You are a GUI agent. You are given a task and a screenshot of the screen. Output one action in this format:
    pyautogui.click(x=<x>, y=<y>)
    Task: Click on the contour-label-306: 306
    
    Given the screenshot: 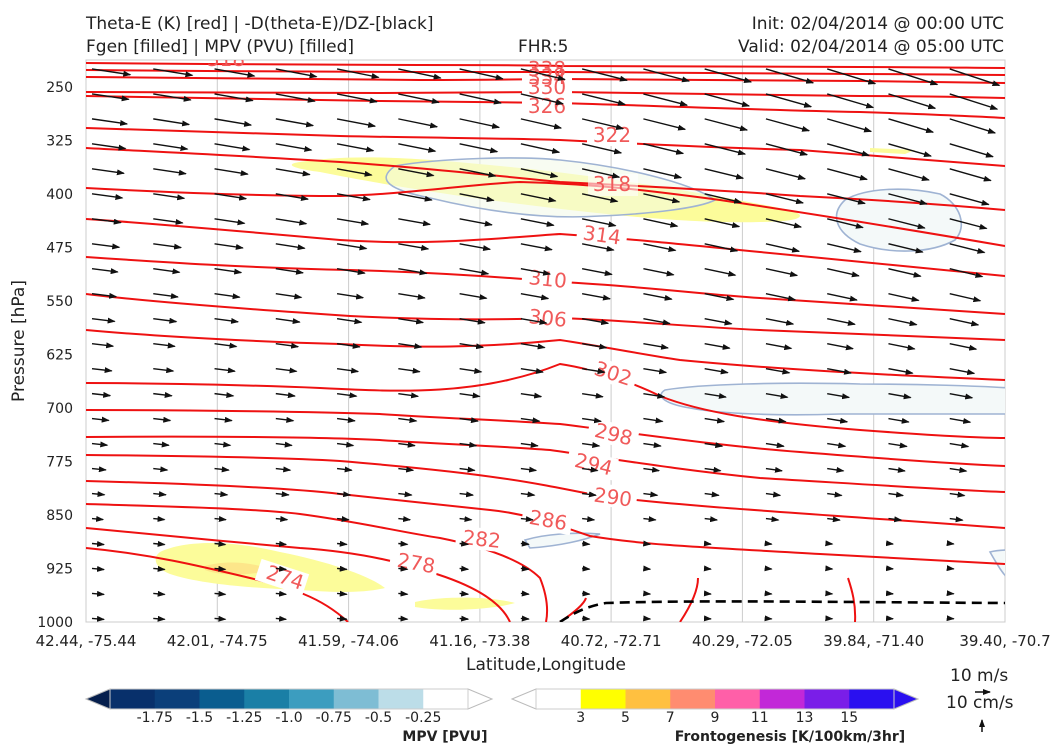 What is the action you would take?
    pyautogui.click(x=547, y=318)
    